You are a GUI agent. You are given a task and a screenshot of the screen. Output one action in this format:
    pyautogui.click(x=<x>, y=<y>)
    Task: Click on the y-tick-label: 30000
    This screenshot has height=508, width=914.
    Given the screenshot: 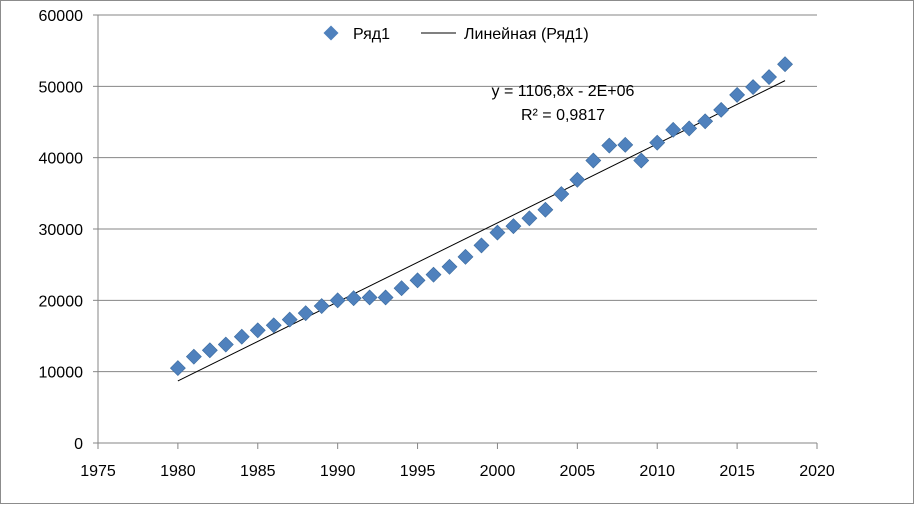 What is the action you would take?
    pyautogui.click(x=61, y=230)
    